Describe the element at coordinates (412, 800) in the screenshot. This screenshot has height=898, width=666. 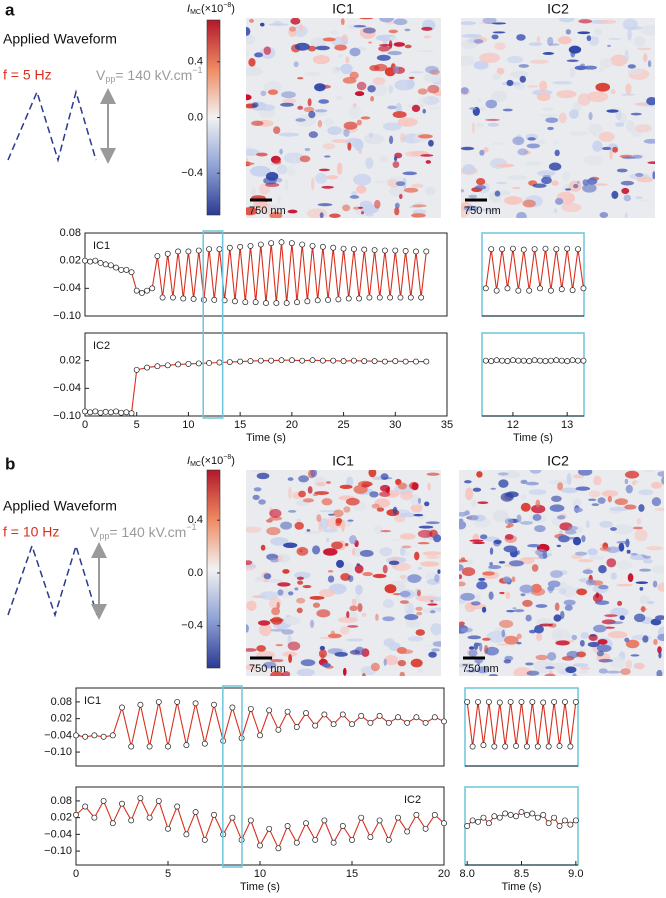
I see `trace-label: IC2` at that location.